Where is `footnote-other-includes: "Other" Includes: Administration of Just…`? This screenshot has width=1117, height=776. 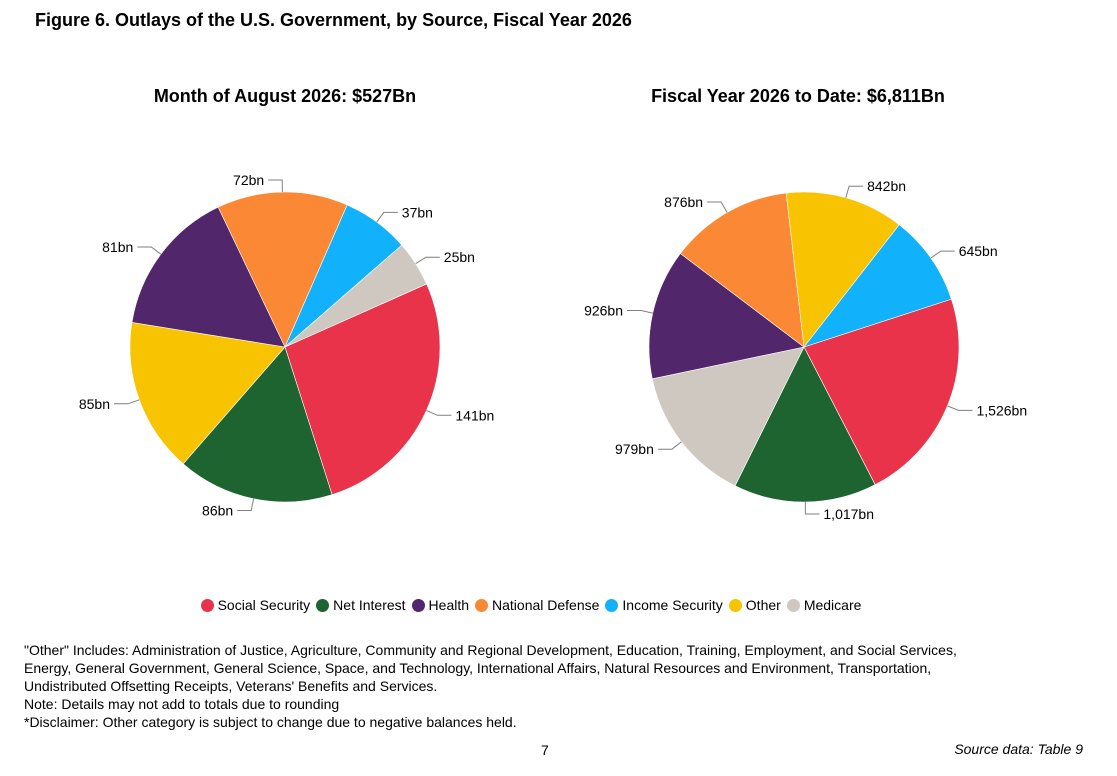
footnote-other-includes: "Other" Includes: Administration of Just… is located at coordinates (490, 668).